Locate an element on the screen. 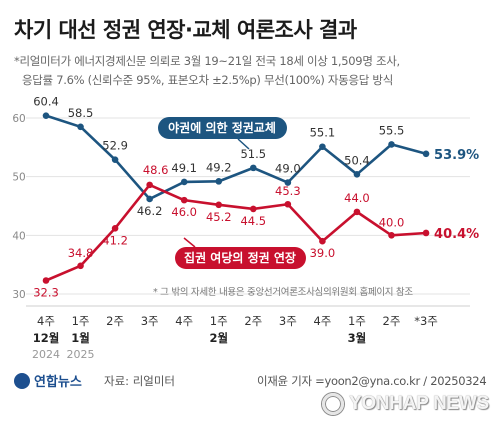 Image resolution: width=500 pixels, height=440 pixels. yonhap-logo-text: 연합뉴스 is located at coordinates (58, 382).